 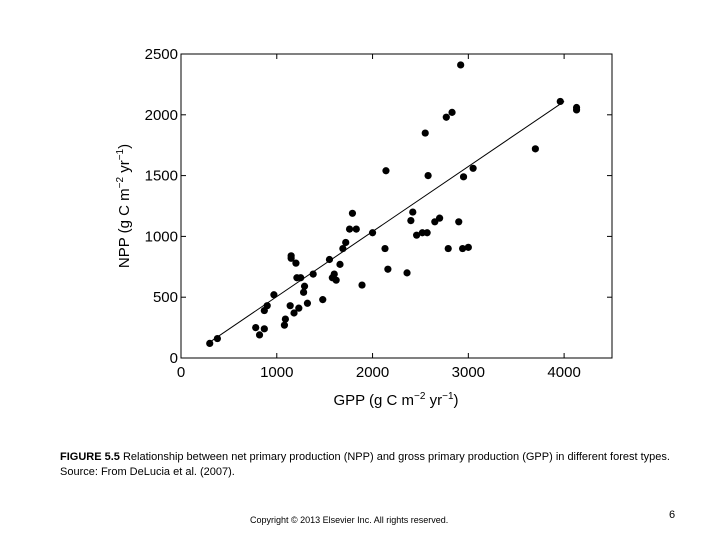 I want to click on y-axis-title: NPP (g C m−2 yr−1), so click(x=124, y=206).